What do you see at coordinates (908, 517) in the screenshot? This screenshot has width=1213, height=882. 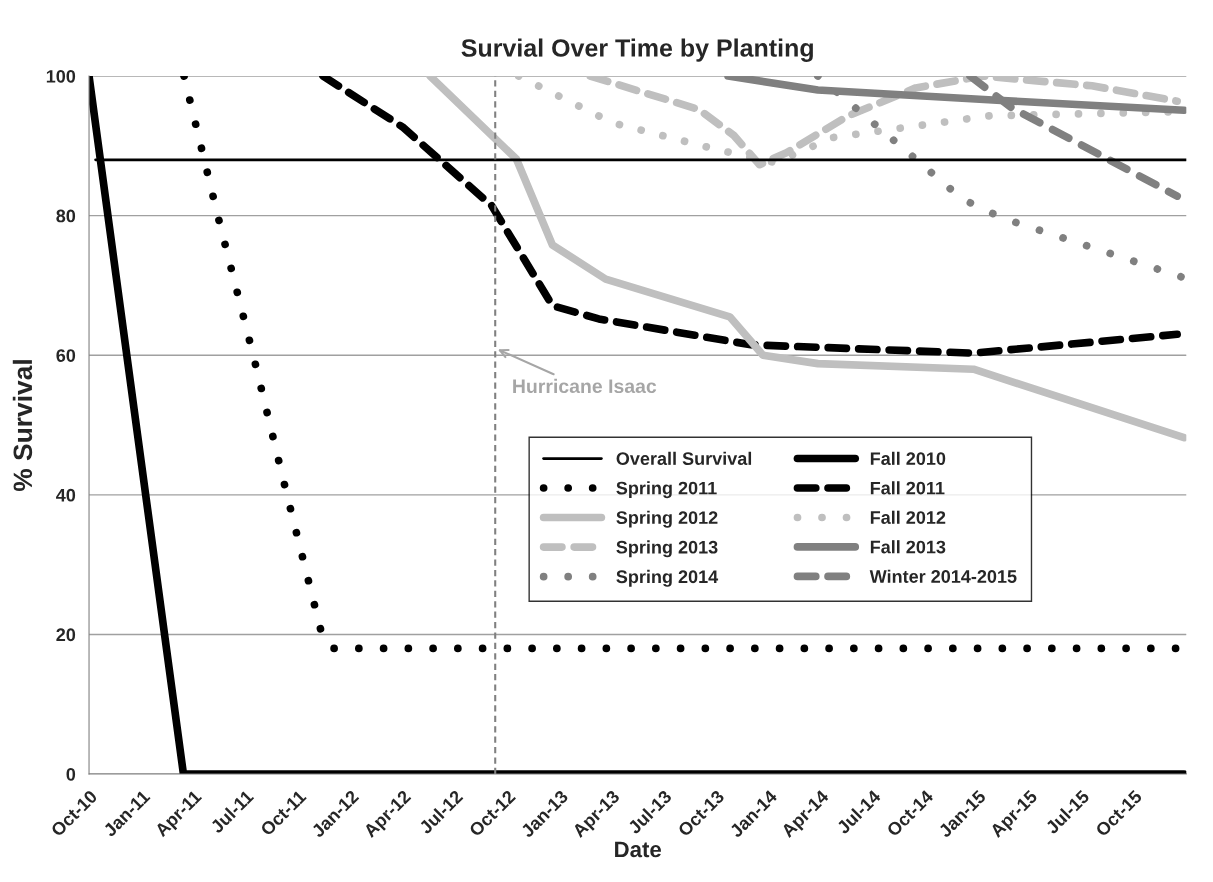 I see `legend-label: Fall 2012` at bounding box center [908, 517].